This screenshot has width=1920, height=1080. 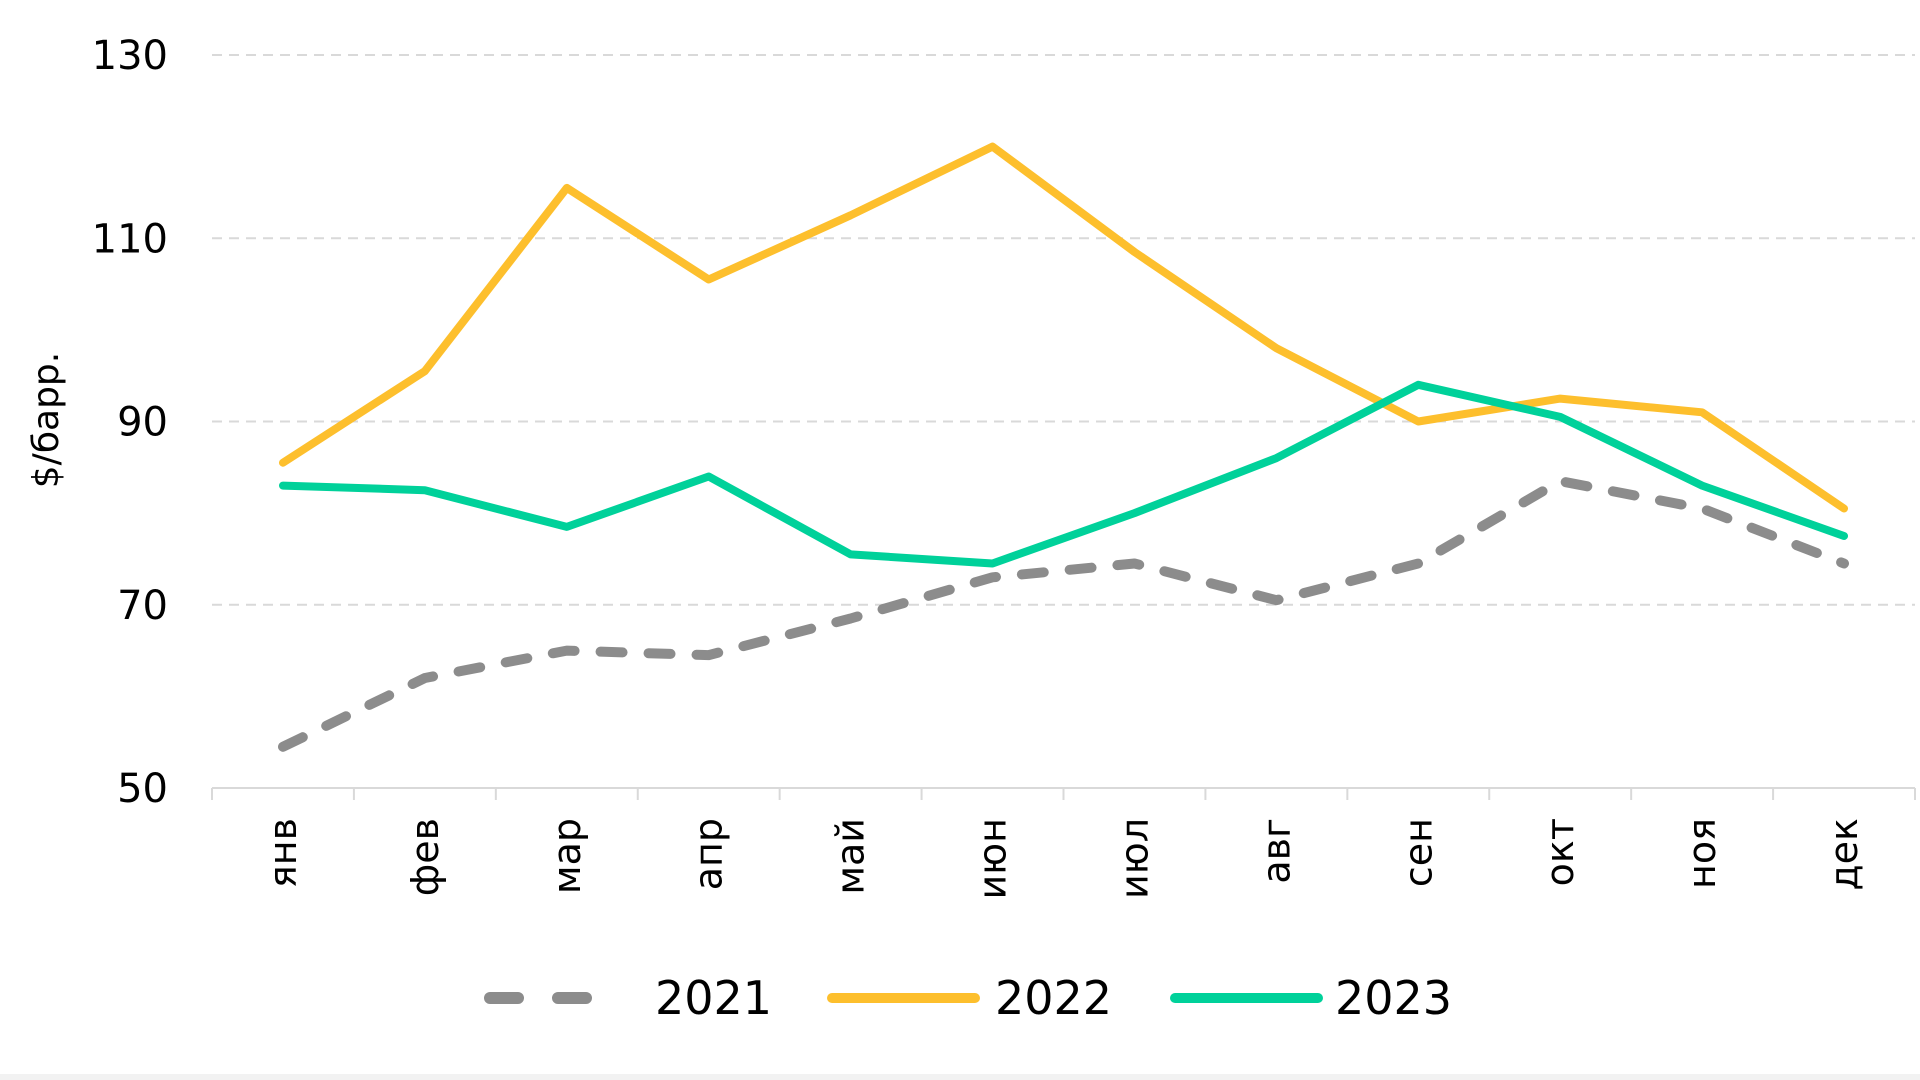 What do you see at coordinates (46, 420) in the screenshot?
I see `y-axis-title: $/барр.` at bounding box center [46, 420].